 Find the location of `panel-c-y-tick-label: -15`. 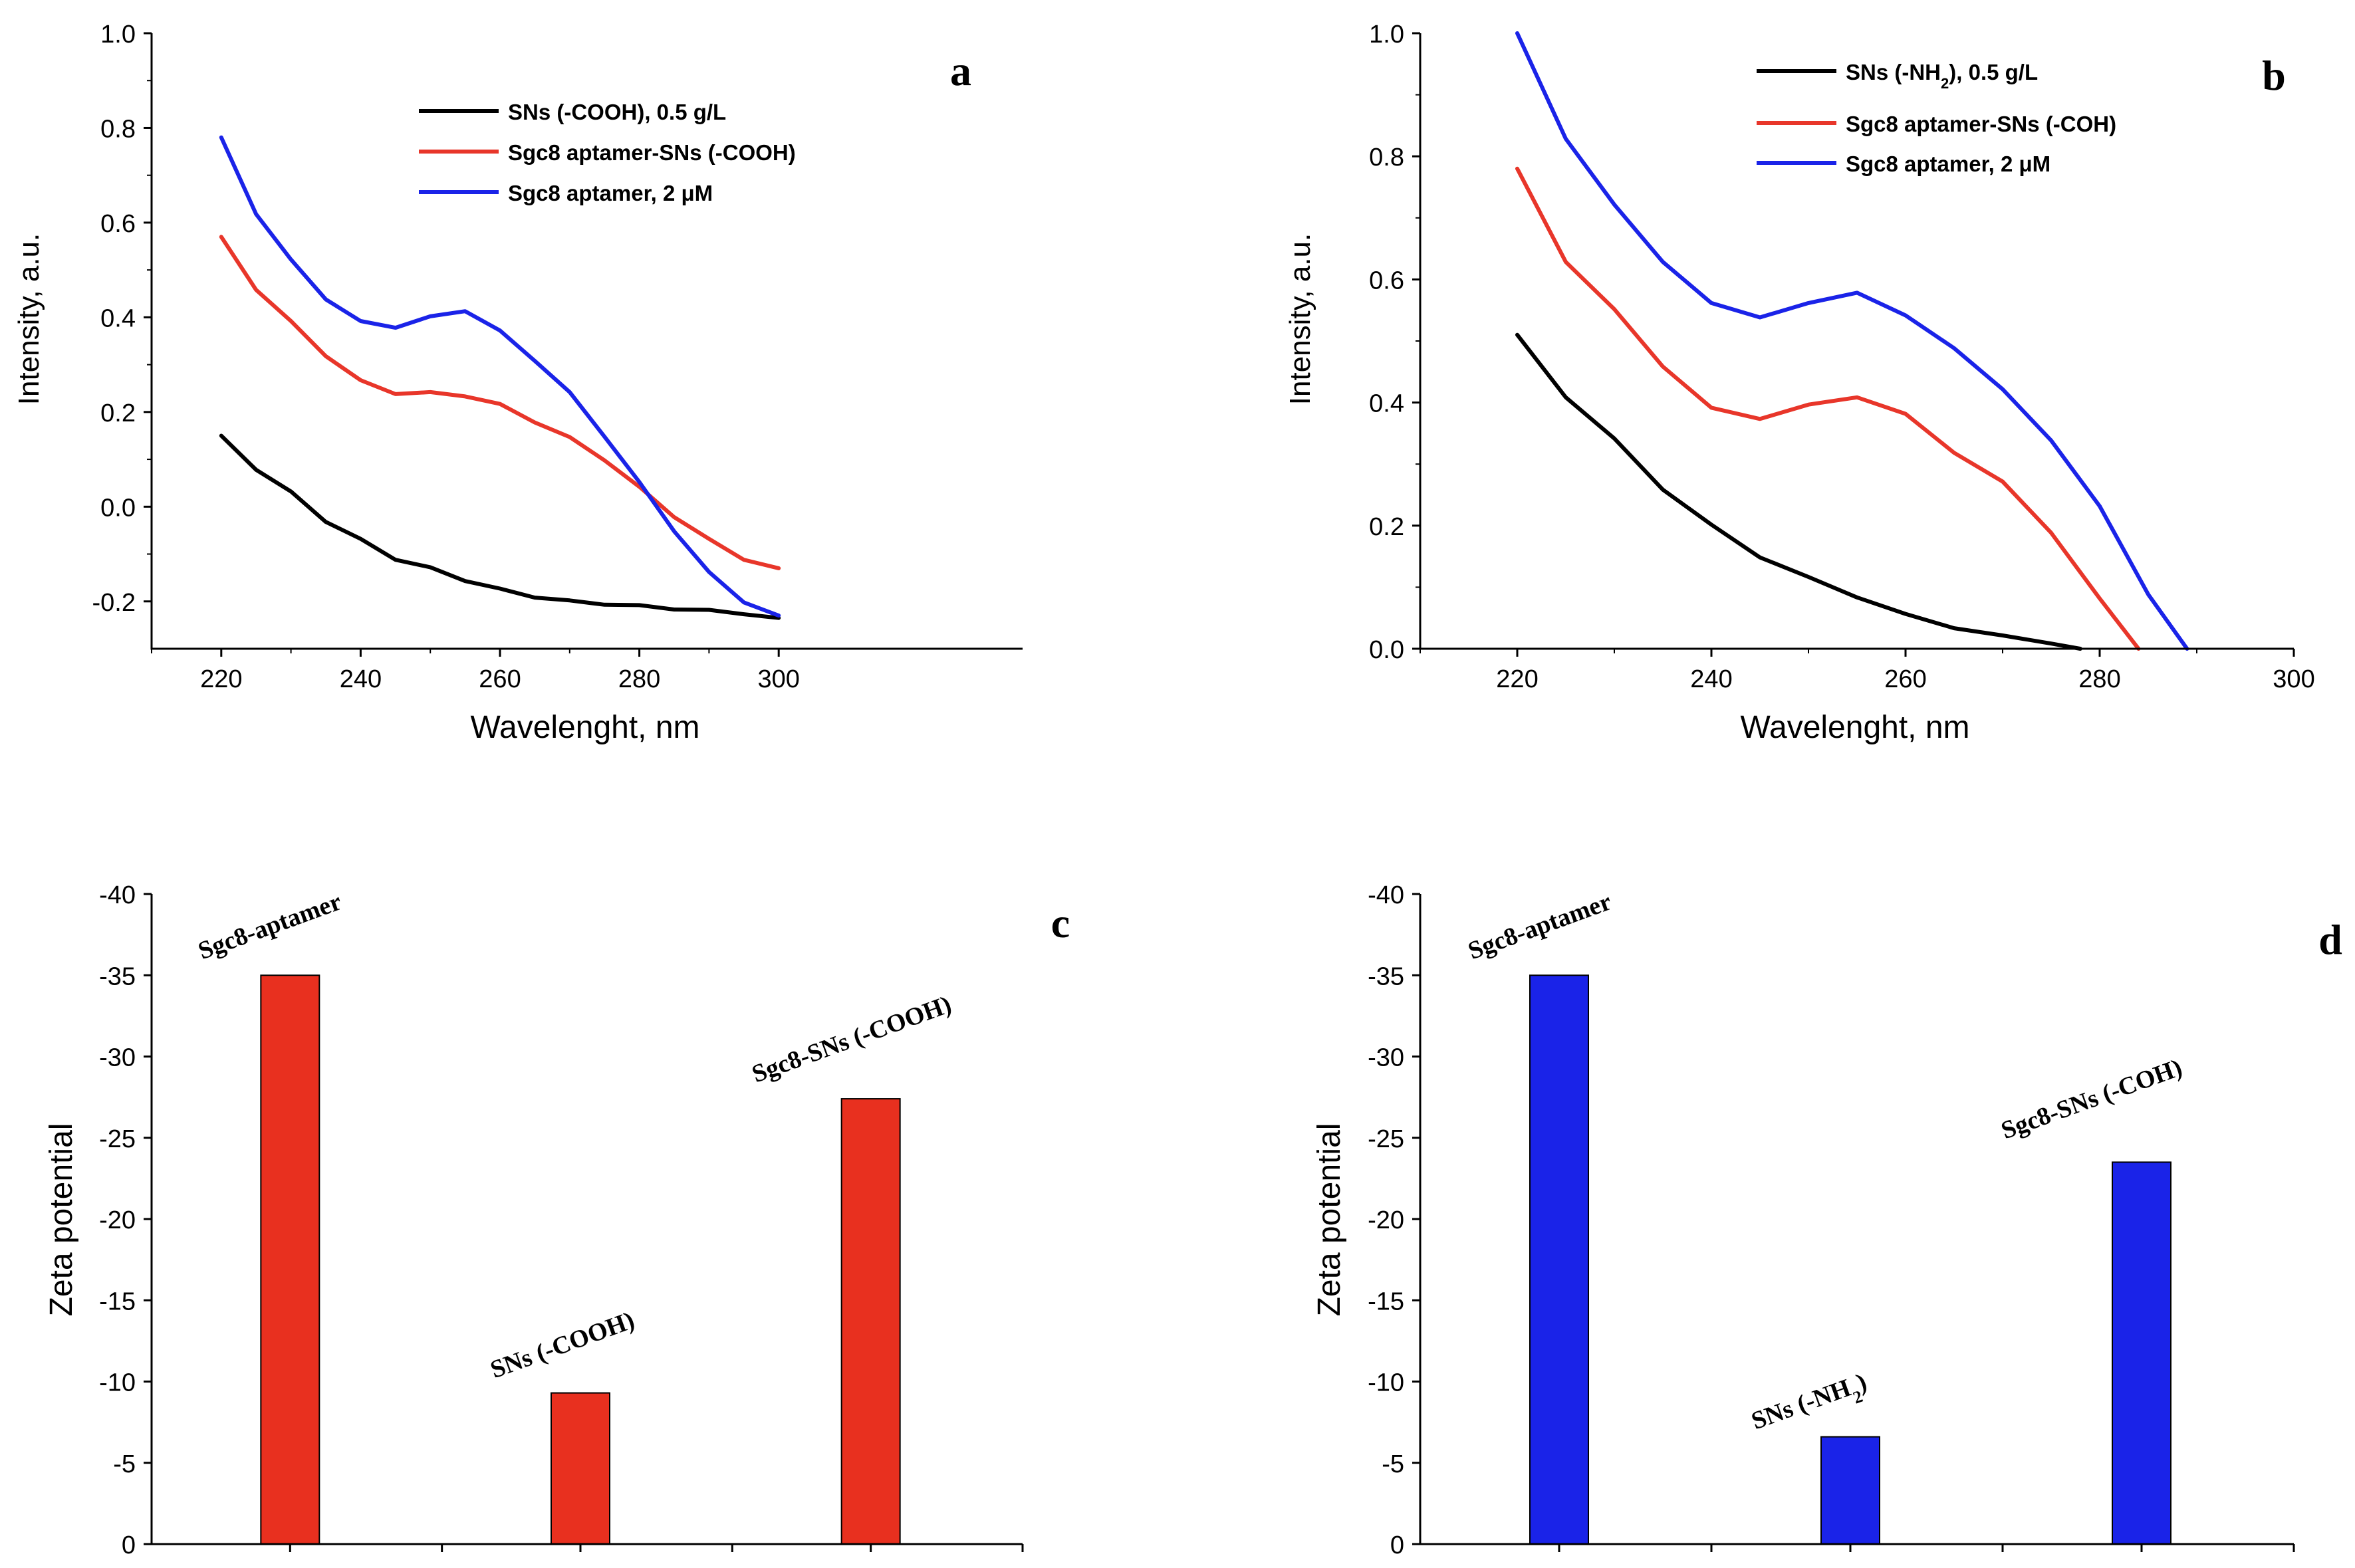

panel-c-y-tick-label: -15 is located at coordinates (117, 1301).